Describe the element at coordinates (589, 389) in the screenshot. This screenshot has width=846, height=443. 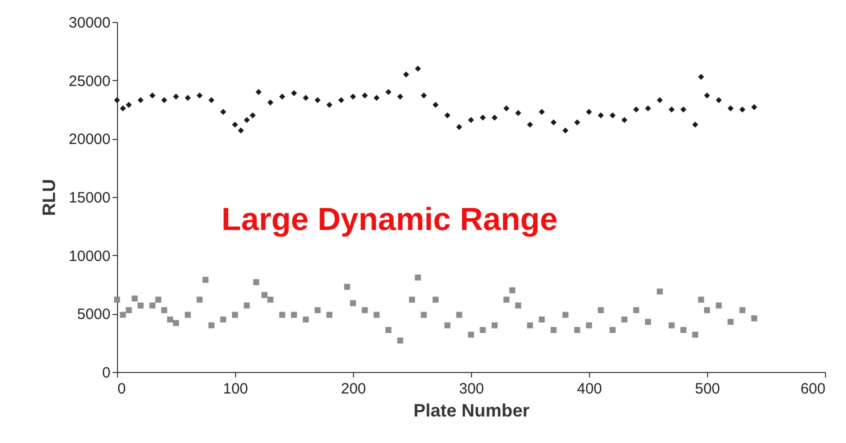
I see `x-tick-label: 400` at that location.